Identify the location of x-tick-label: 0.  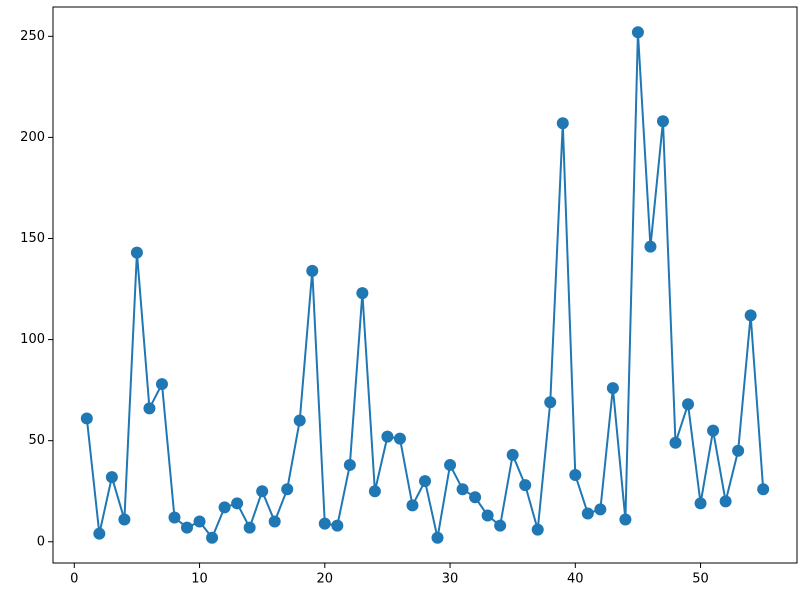
(74, 579).